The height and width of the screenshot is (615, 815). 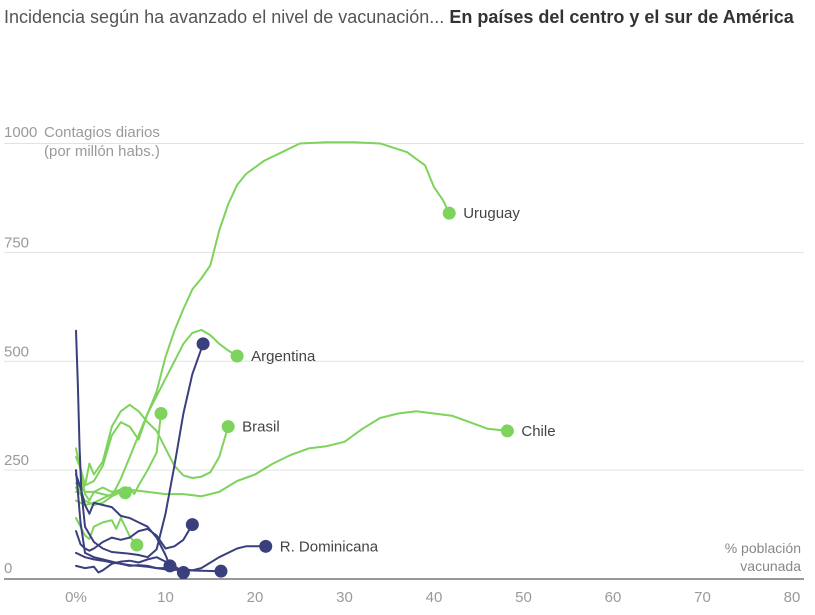 I want to click on x-axis-title-line2: vacunada, so click(x=770, y=566).